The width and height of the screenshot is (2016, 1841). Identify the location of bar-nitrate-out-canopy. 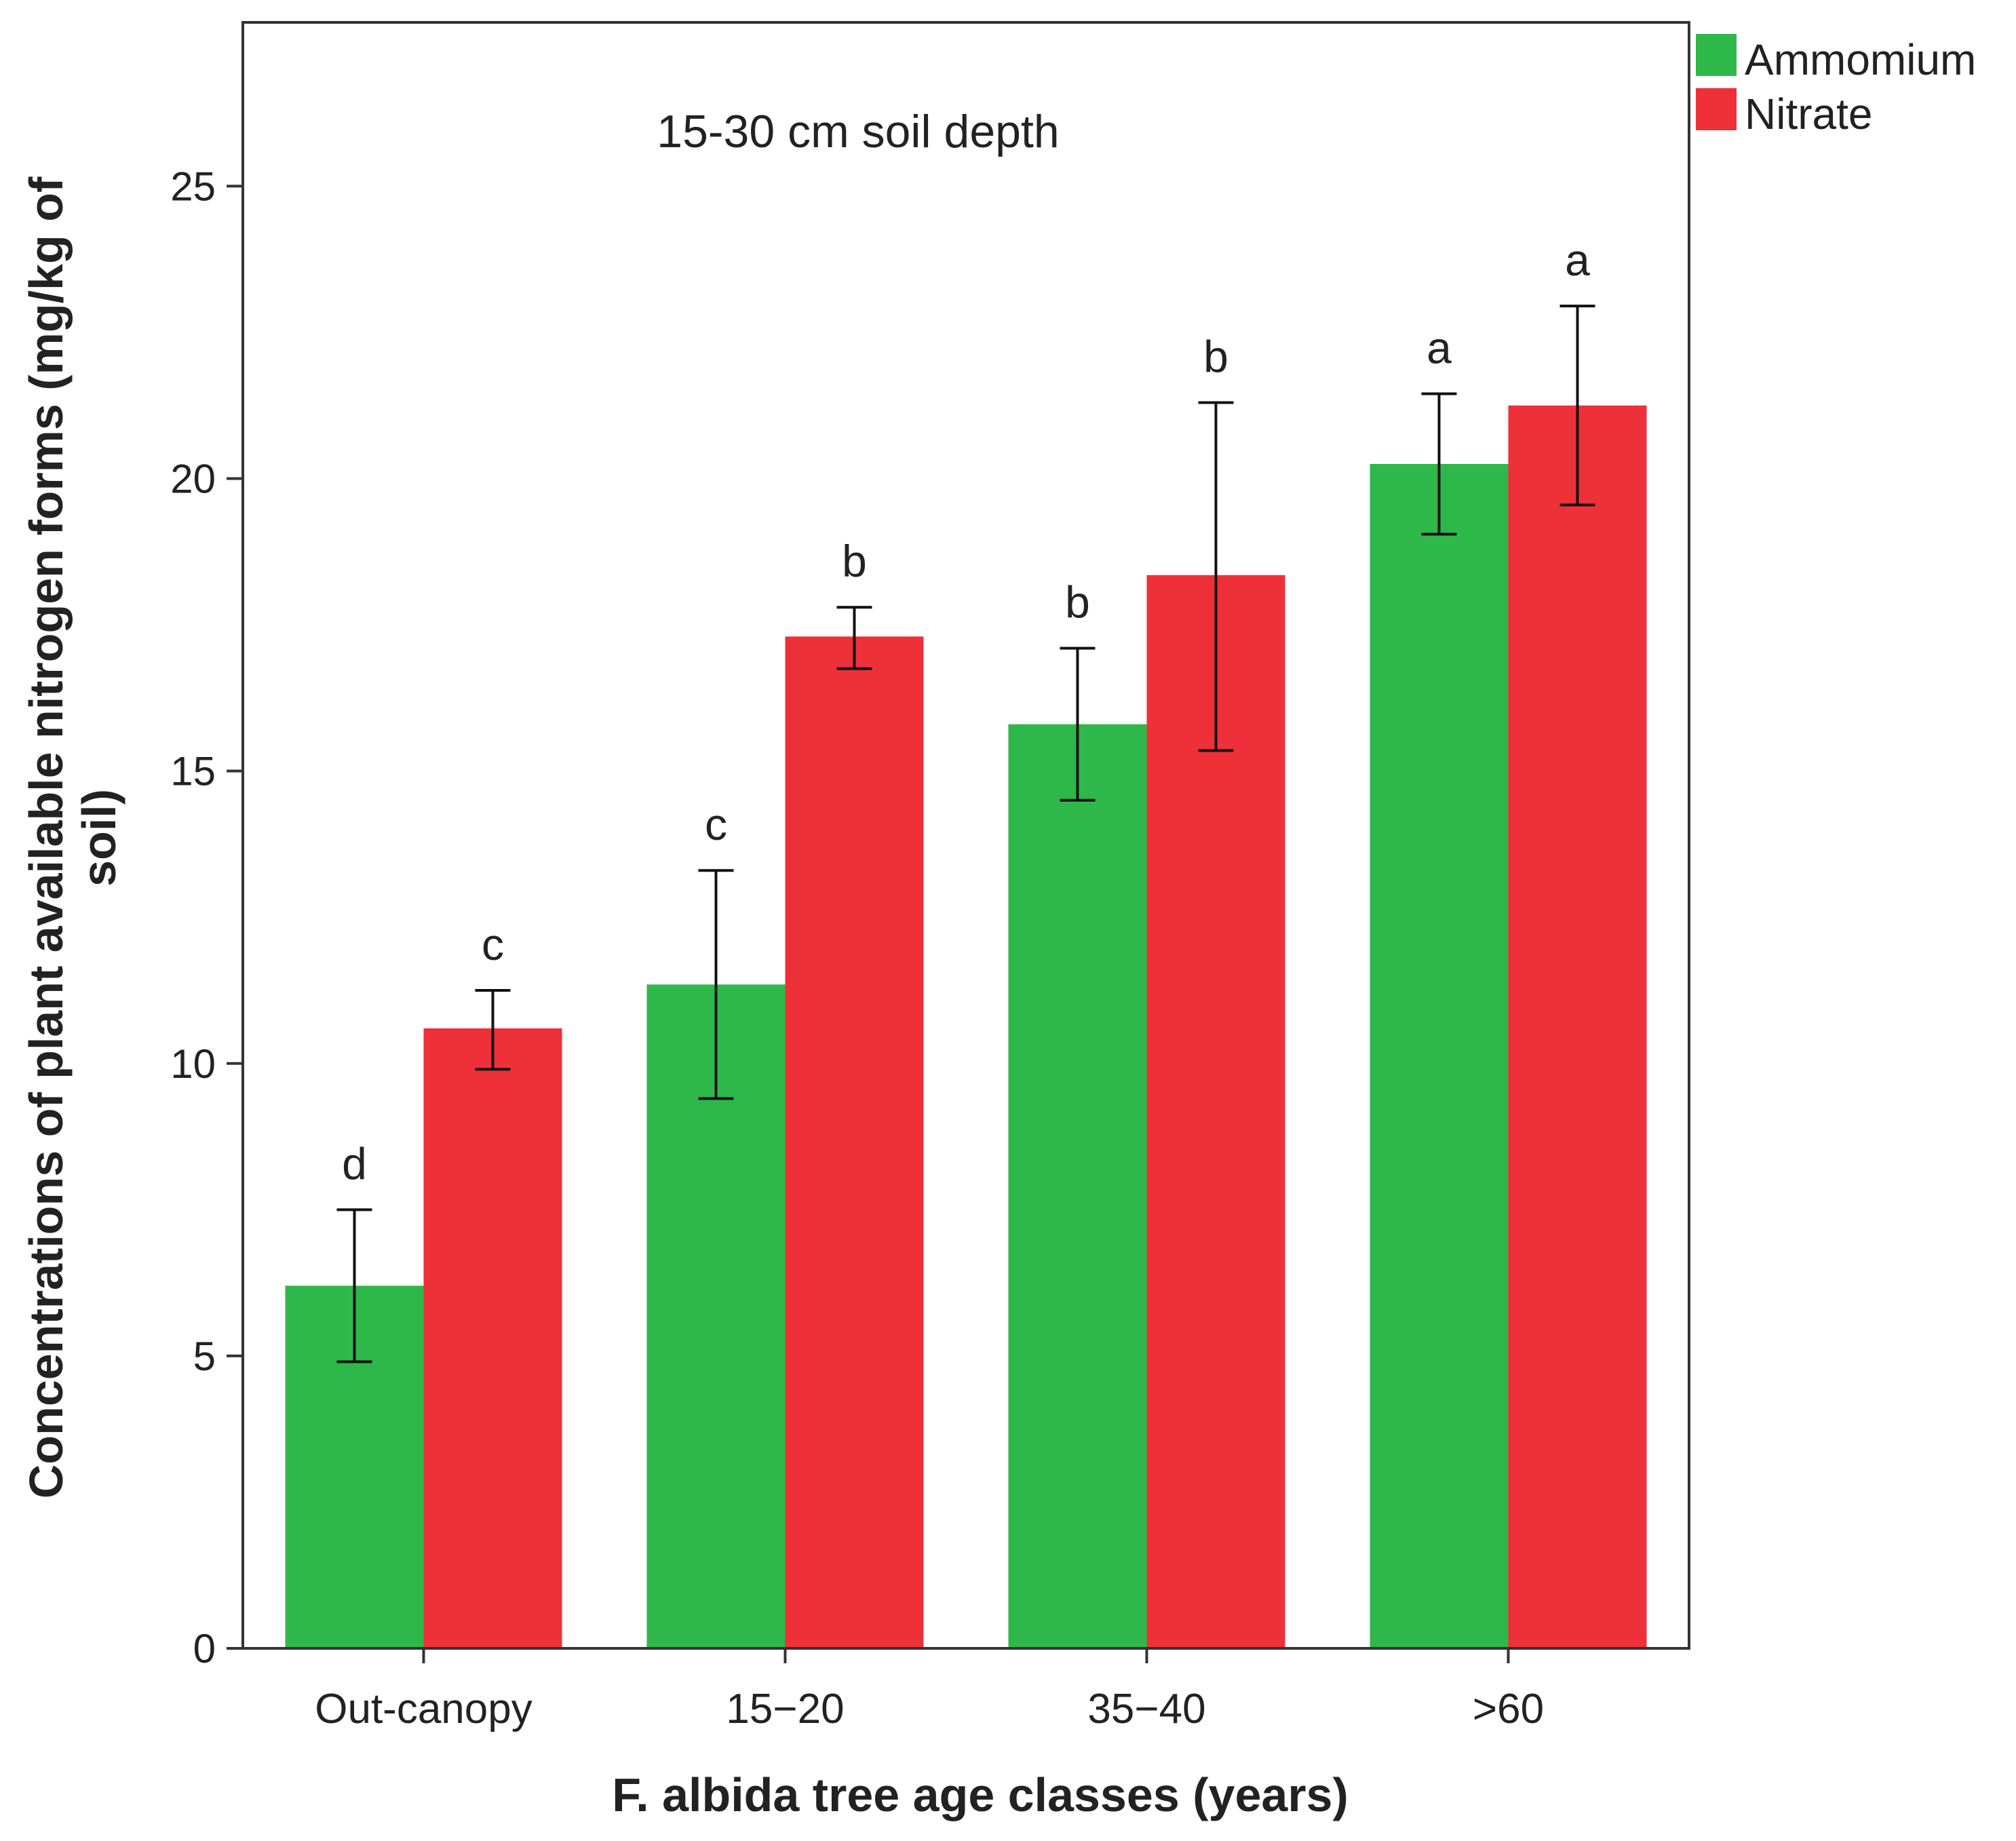
(493, 1338).